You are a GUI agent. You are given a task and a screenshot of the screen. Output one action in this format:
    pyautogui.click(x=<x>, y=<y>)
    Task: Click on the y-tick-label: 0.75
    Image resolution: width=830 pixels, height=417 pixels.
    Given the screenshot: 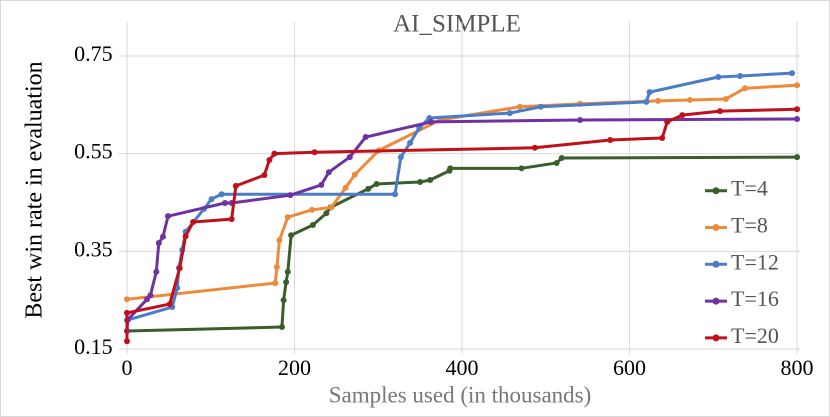 What is the action you would take?
    pyautogui.click(x=93, y=53)
    